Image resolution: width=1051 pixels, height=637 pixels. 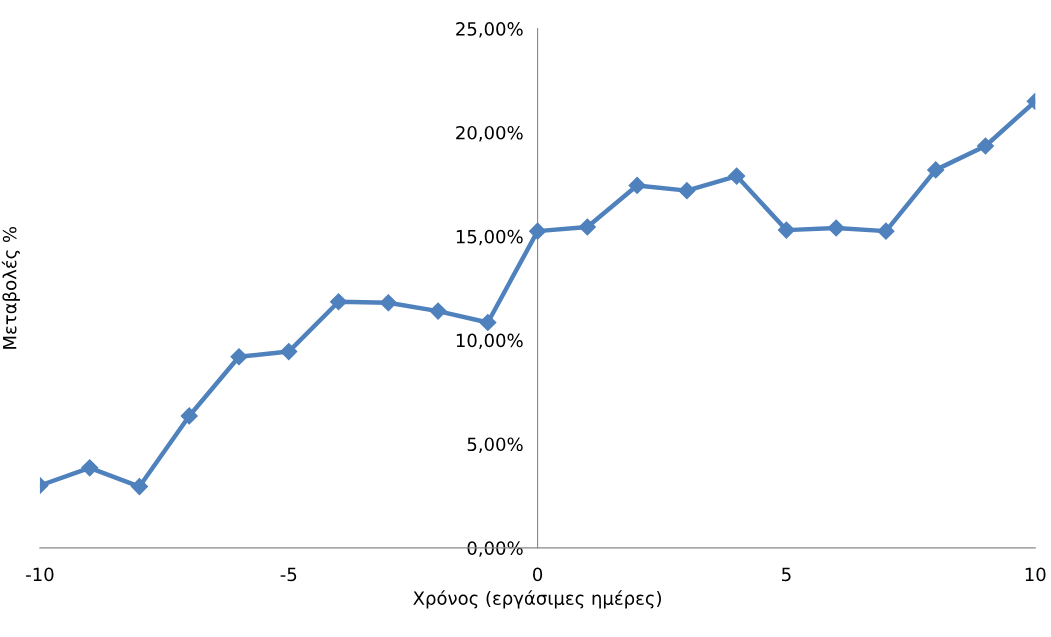 What do you see at coordinates (489, 30) in the screenshot?
I see `y-tick-label: 25,00%` at bounding box center [489, 30].